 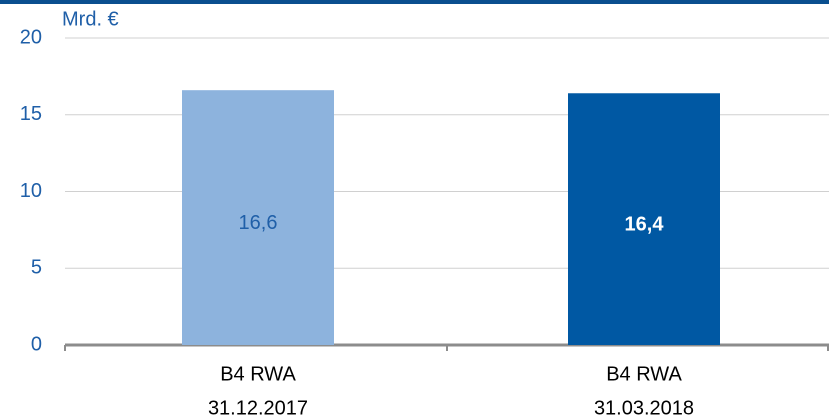 What do you see at coordinates (31, 37) in the screenshot?
I see `y-tick-label: 20` at bounding box center [31, 37].